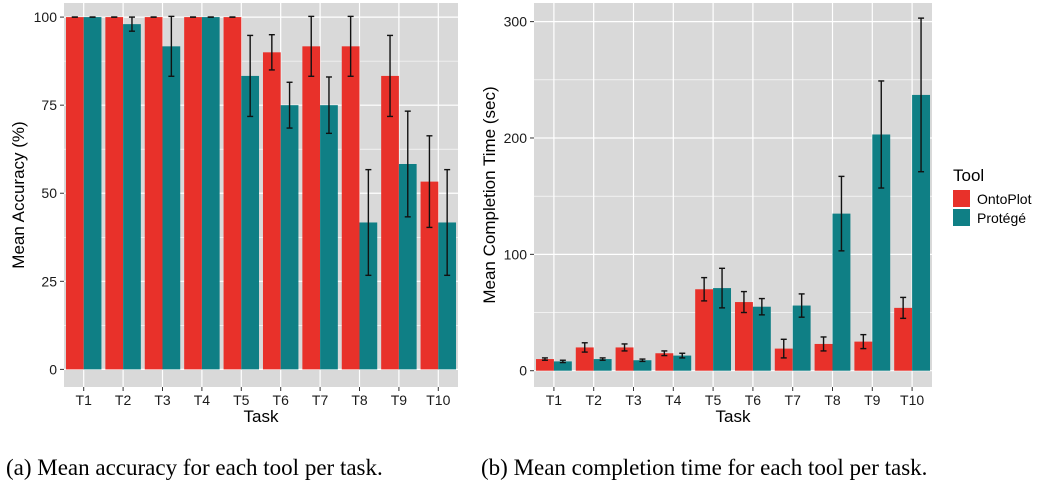 This screenshot has width=1047, height=495. I want to click on y-tick-label: 75, so click(49, 105).